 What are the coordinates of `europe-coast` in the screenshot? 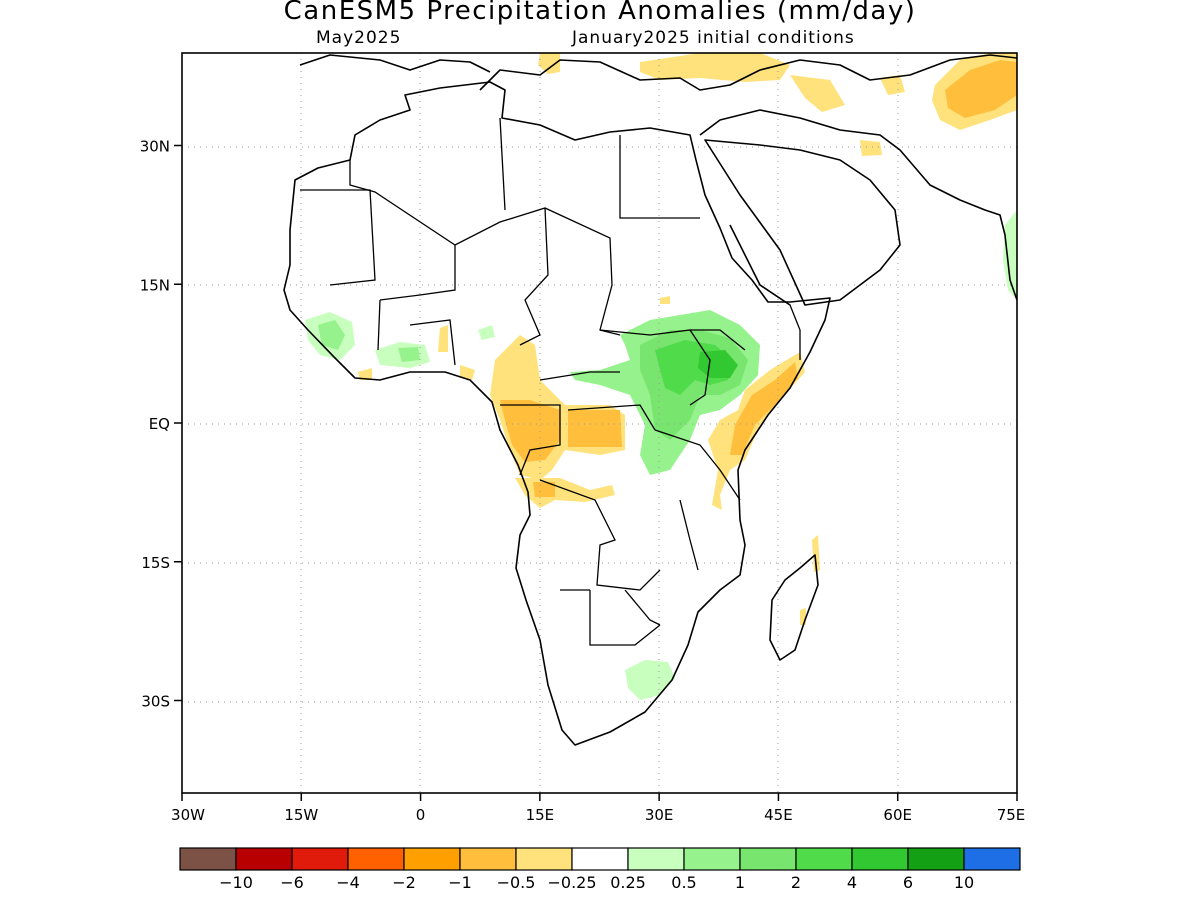 It's located at (748, 72).